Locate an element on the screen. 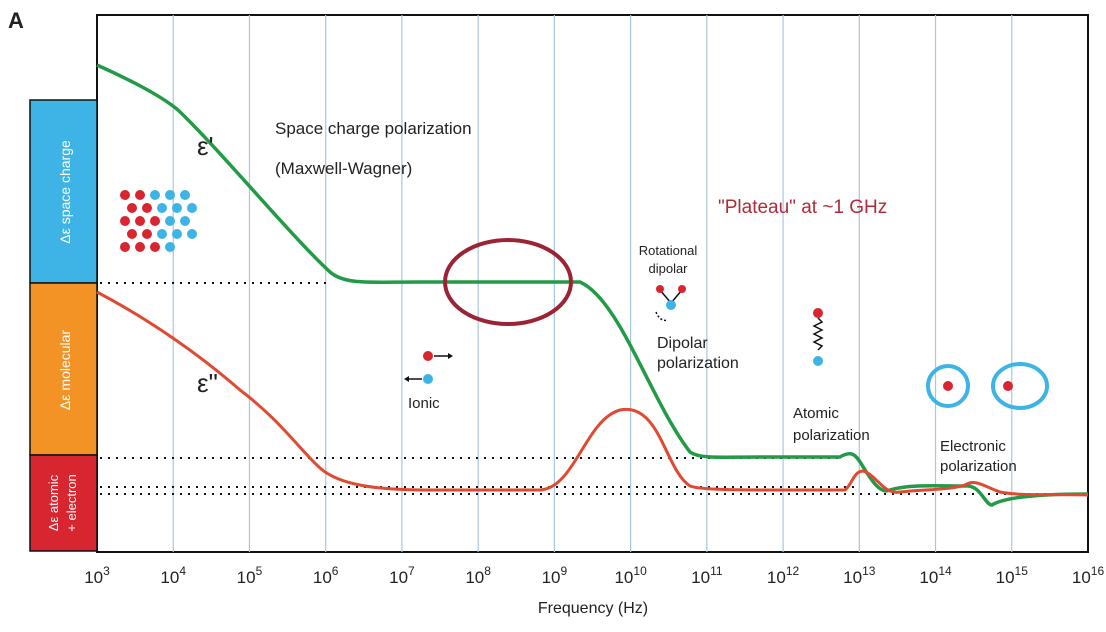 Image resolution: width=1106 pixels, height=632 pixels. tick-exponent: 3 is located at coordinates (106, 571).